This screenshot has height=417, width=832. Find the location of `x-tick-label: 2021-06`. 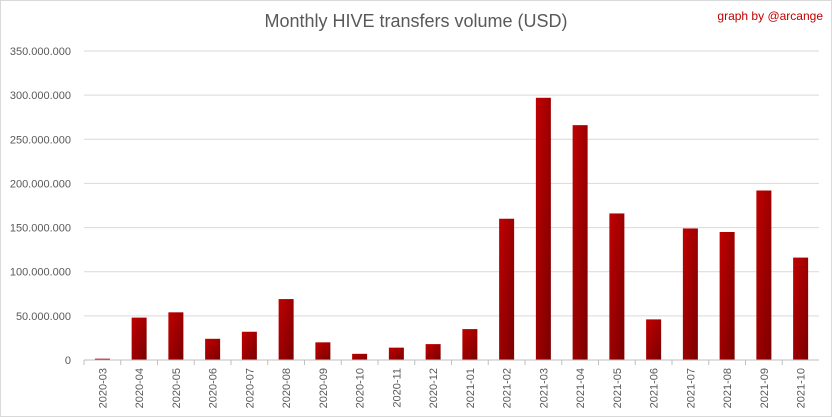

x-tick-label: 2021-06 is located at coordinates (655, 388).